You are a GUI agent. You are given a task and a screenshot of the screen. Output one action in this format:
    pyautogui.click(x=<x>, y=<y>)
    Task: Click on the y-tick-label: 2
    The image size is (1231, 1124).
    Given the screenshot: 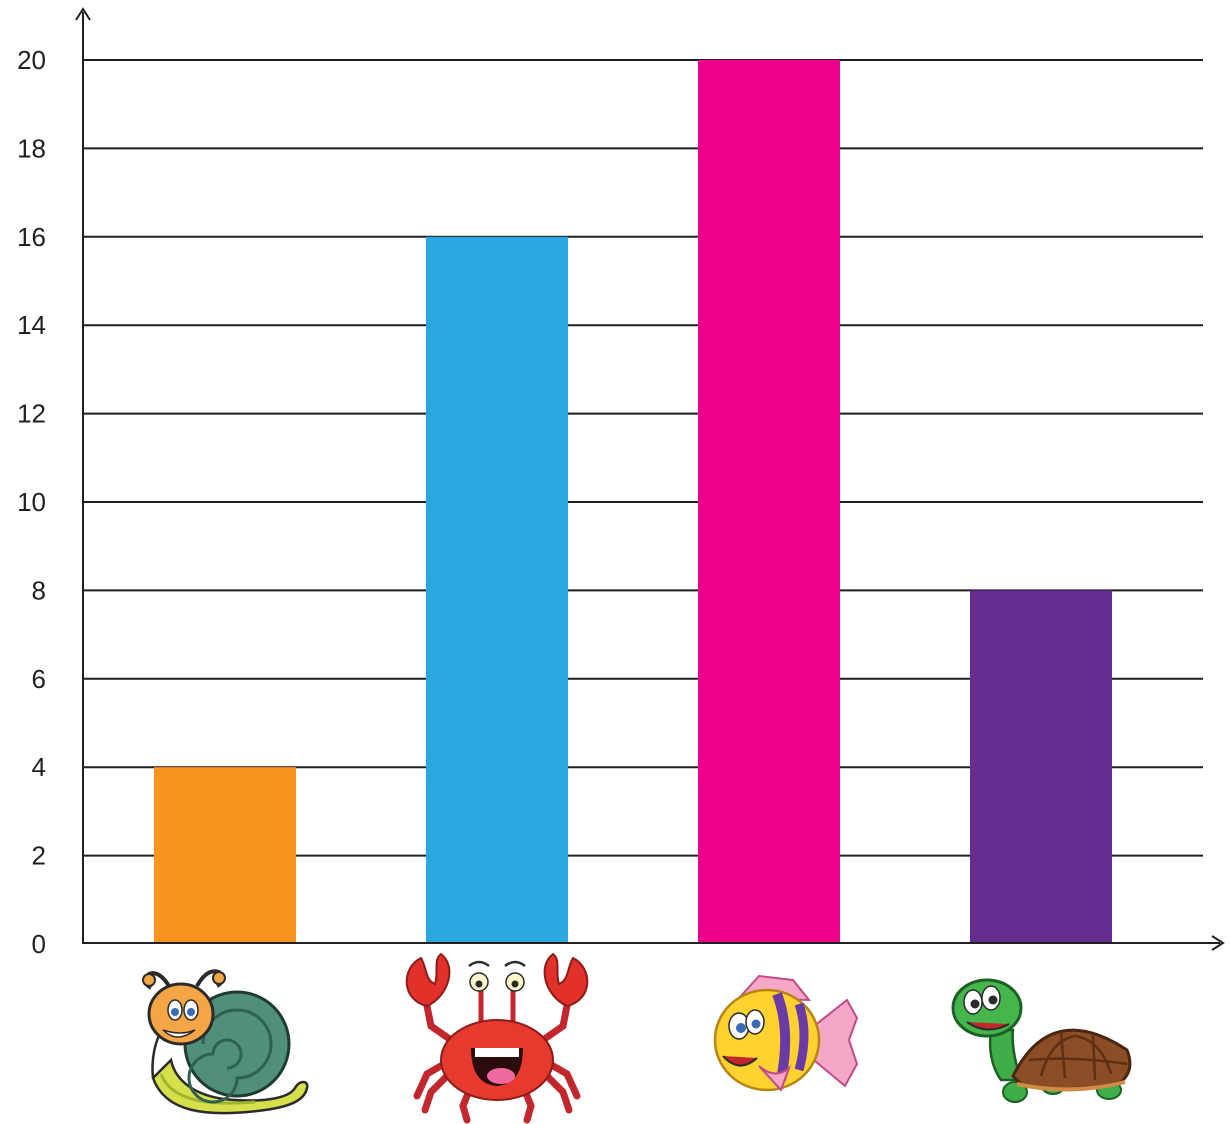 What is the action you would take?
    pyautogui.click(x=39, y=856)
    